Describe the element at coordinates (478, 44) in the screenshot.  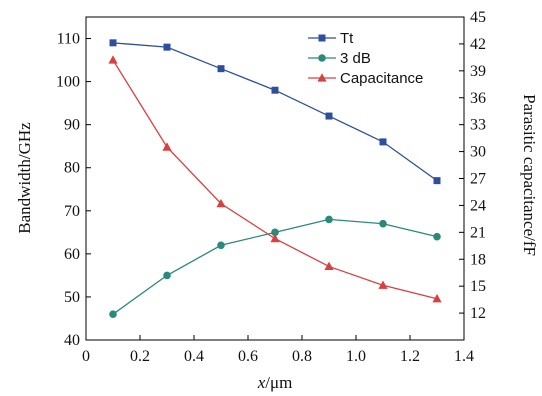
I see `right-y-tick-label: 42` at that location.